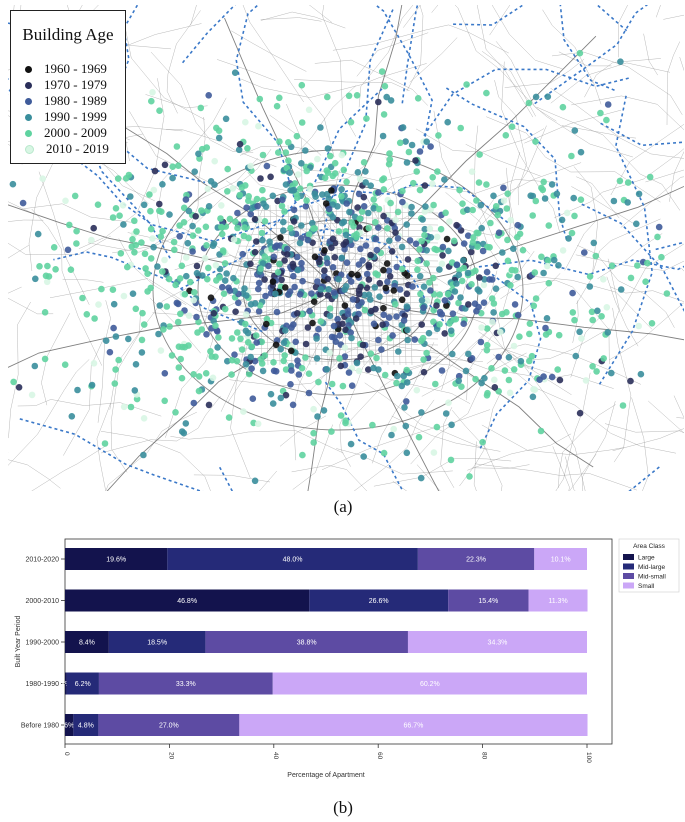 This screenshot has width=685, height=822. I want to click on bar-value-label: 3%, so click(66, 684).